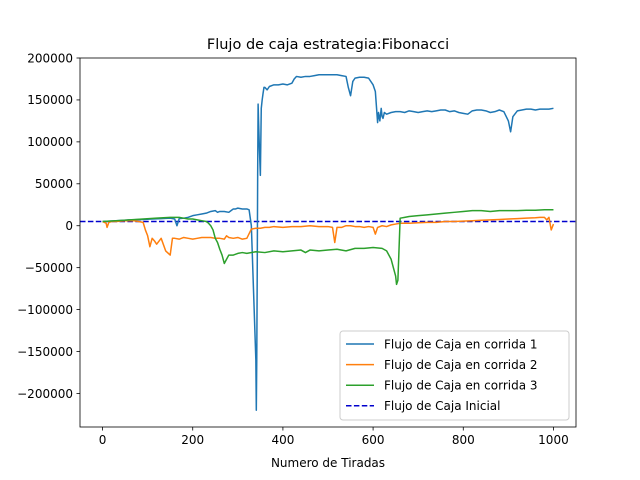 Image resolution: width=640 pixels, height=480 pixels. I want to click on legend-label: Flujo de Caja en corrida 3, so click(461, 386).